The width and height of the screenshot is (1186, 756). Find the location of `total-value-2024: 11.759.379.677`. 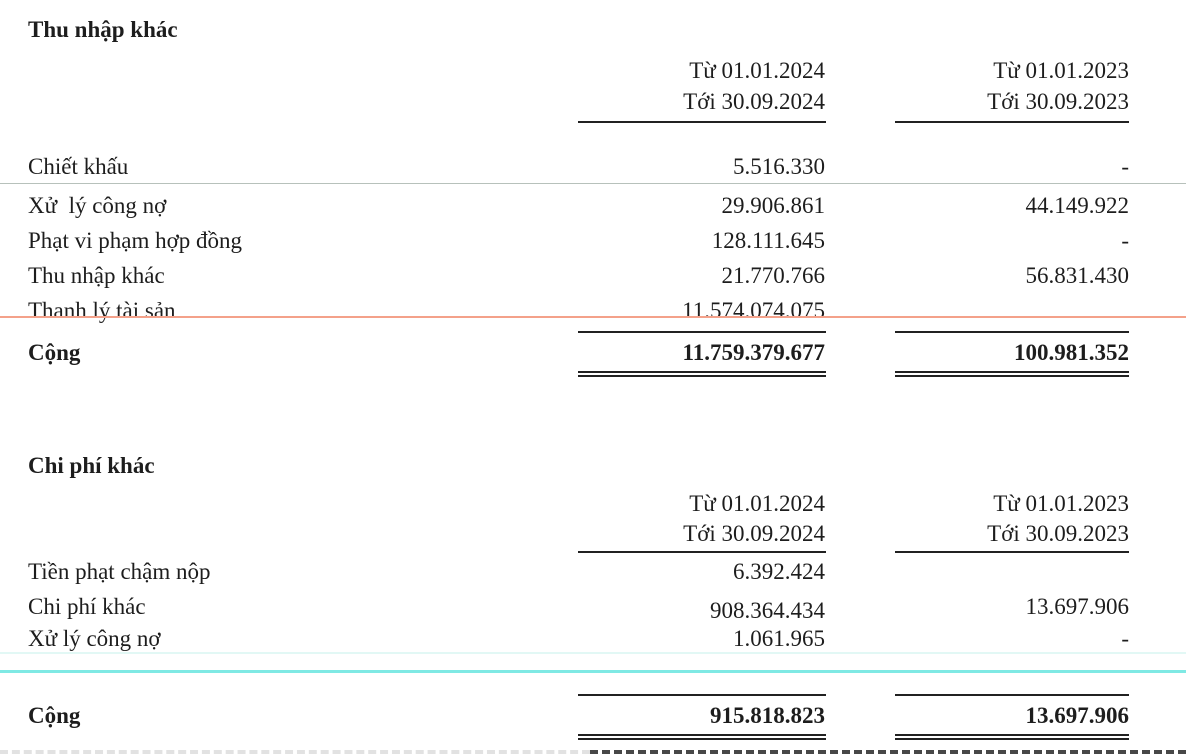

total-value-2024: 11.759.379.677 is located at coordinates (753, 352).